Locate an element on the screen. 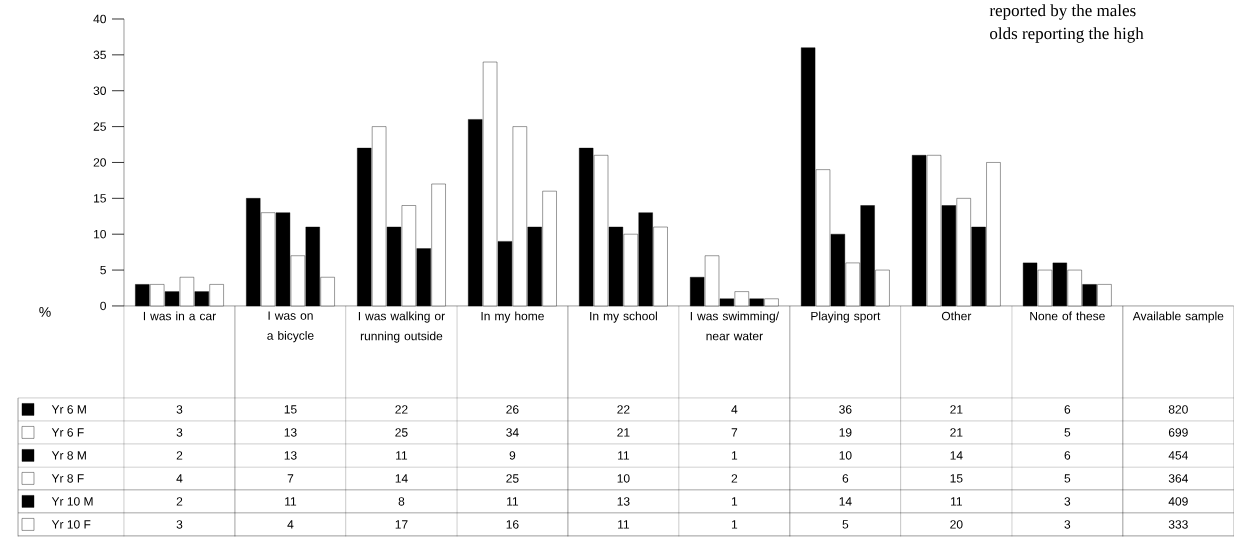 The image size is (1234, 537). data-label: 16 is located at coordinates (512, 524).